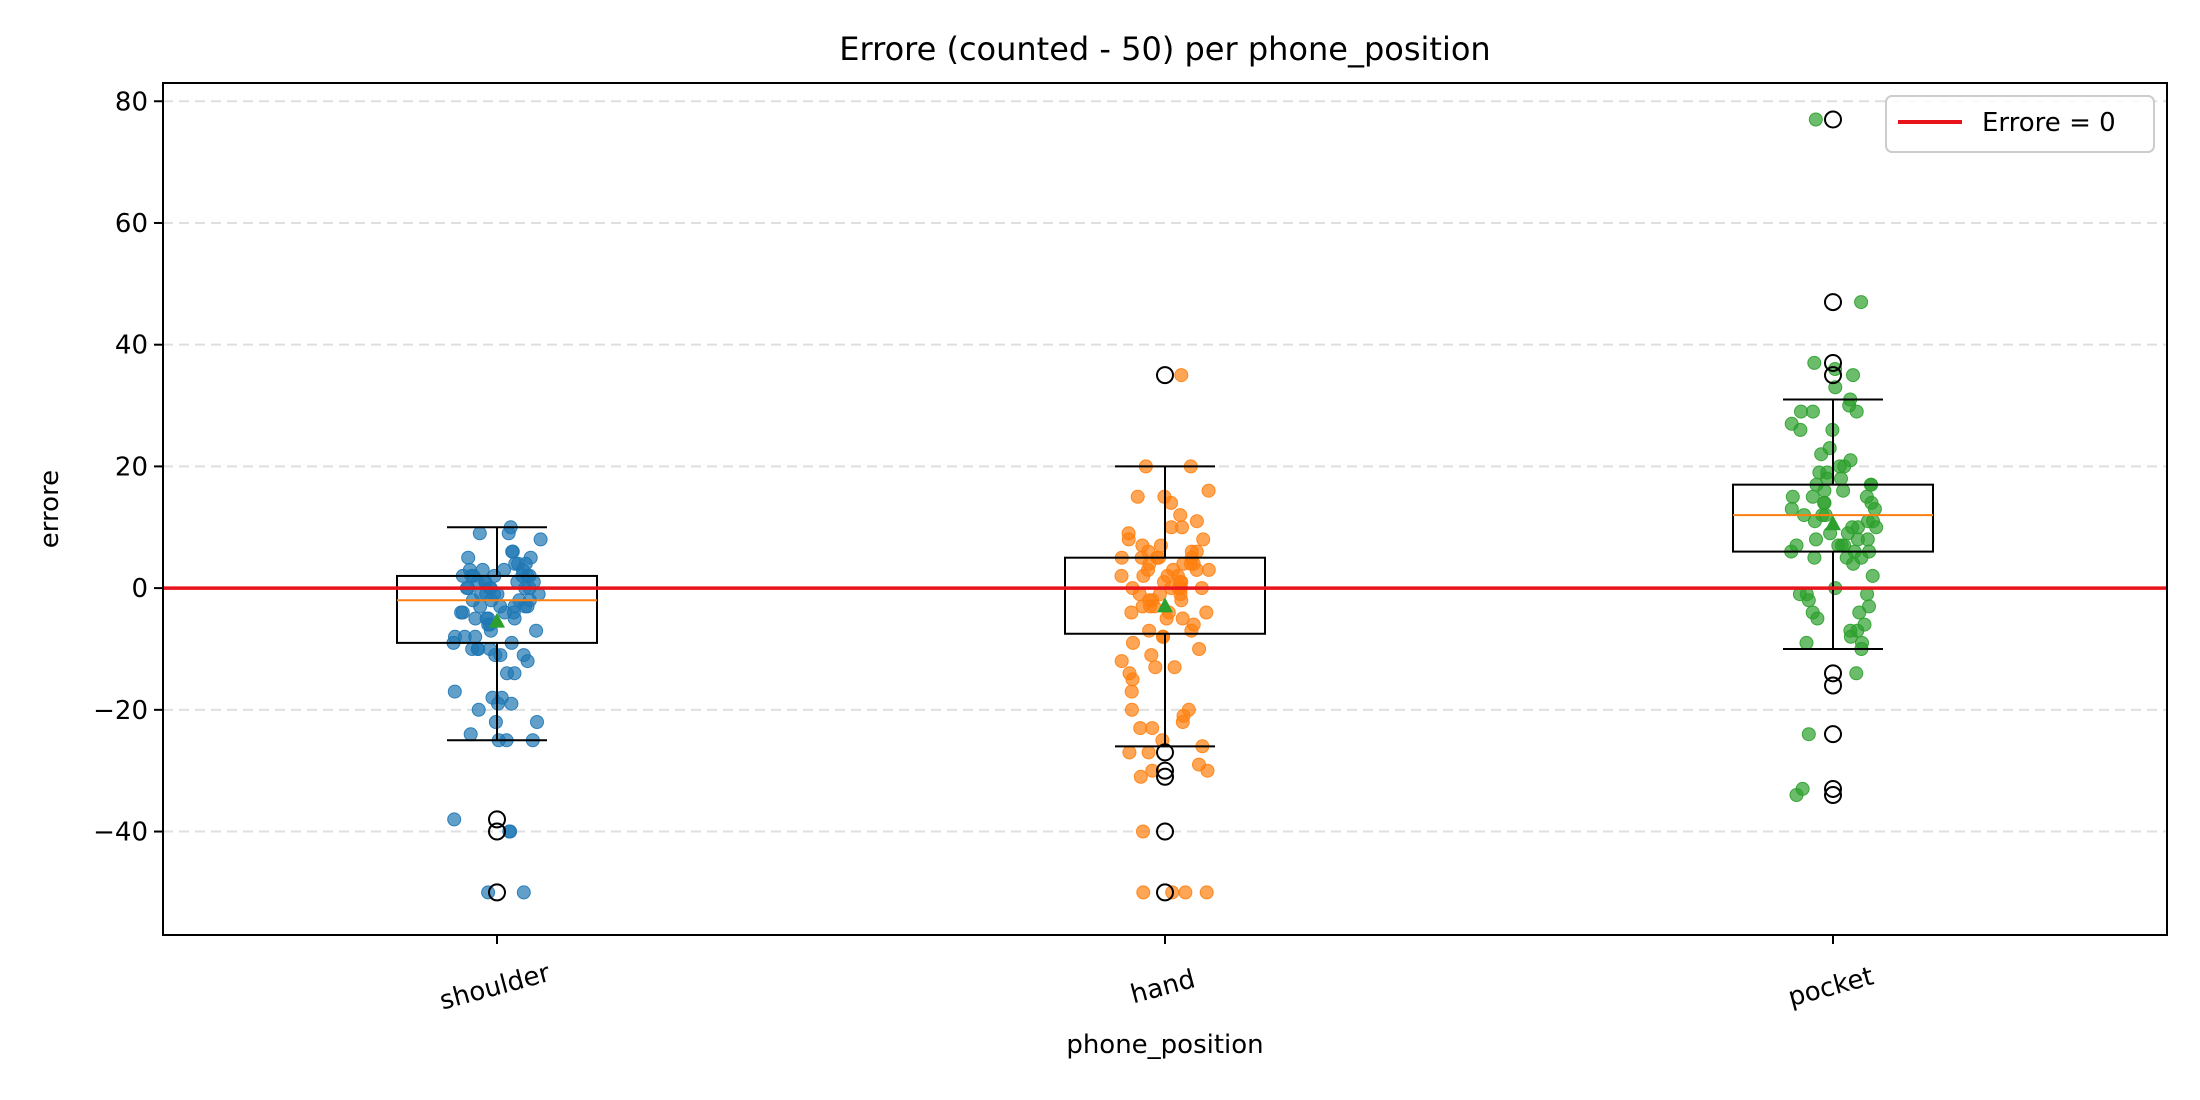 Image resolution: width=2200 pixels, height=1100 pixels. I want to click on y-tick-label: 20, so click(131, 467).